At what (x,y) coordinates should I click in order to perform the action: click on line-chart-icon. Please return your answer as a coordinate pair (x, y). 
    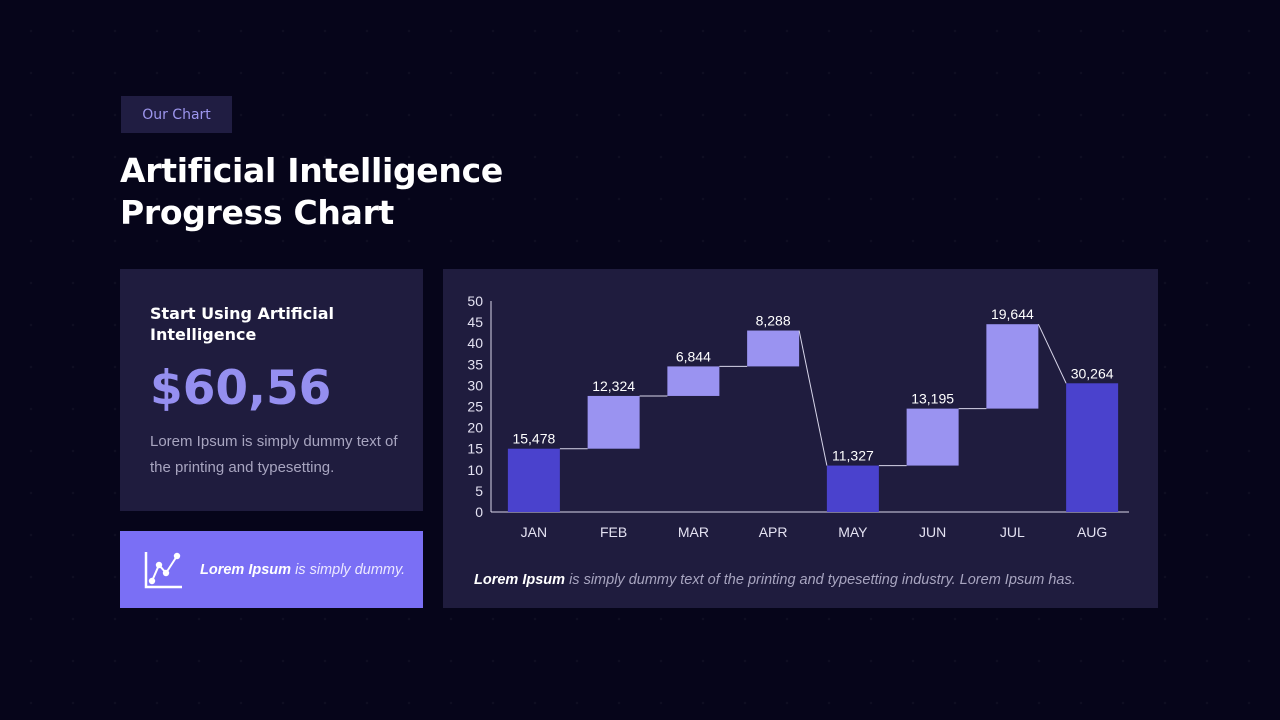
    Looking at the image, I should click on (163, 569).